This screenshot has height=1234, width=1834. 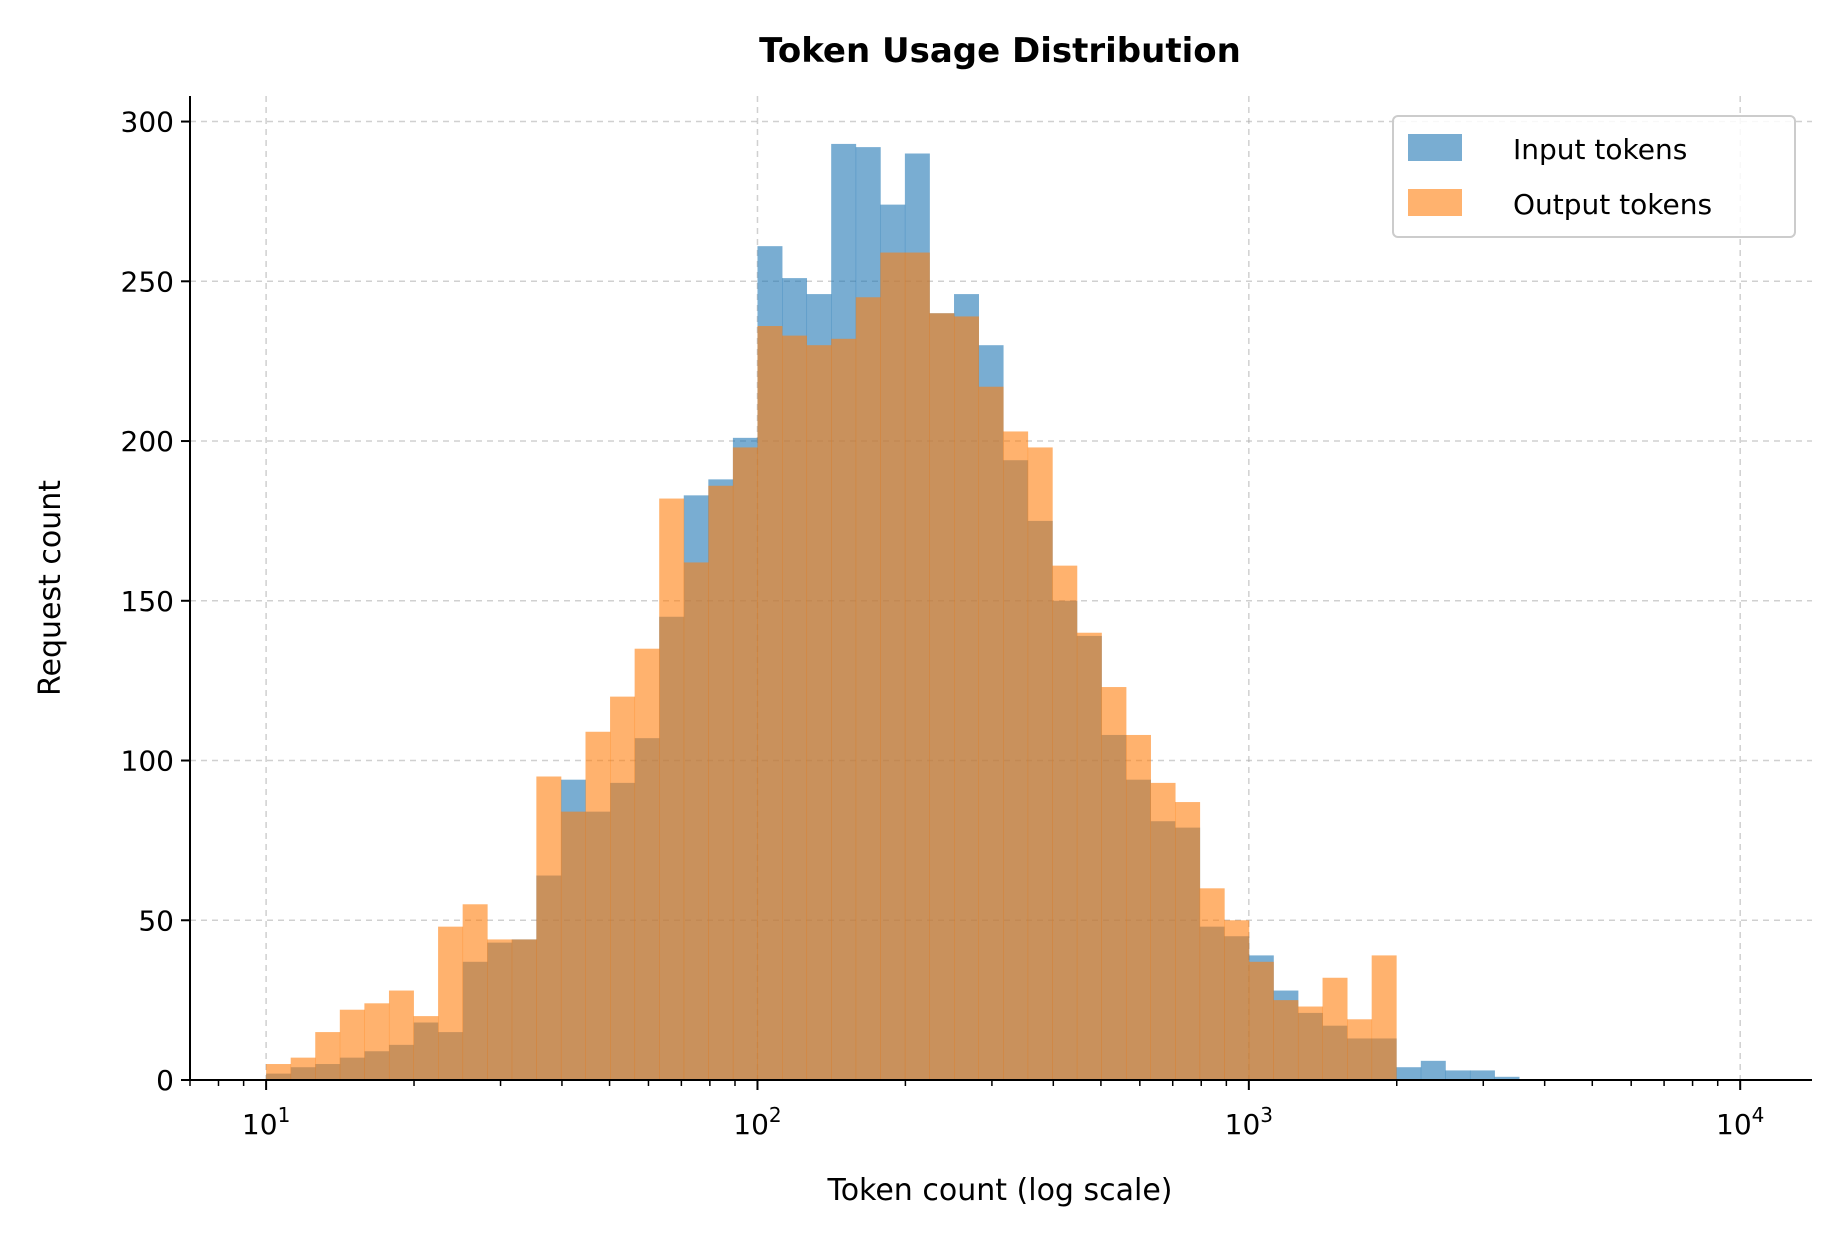 I want to click on y-tick-label: 300, so click(x=147, y=122).